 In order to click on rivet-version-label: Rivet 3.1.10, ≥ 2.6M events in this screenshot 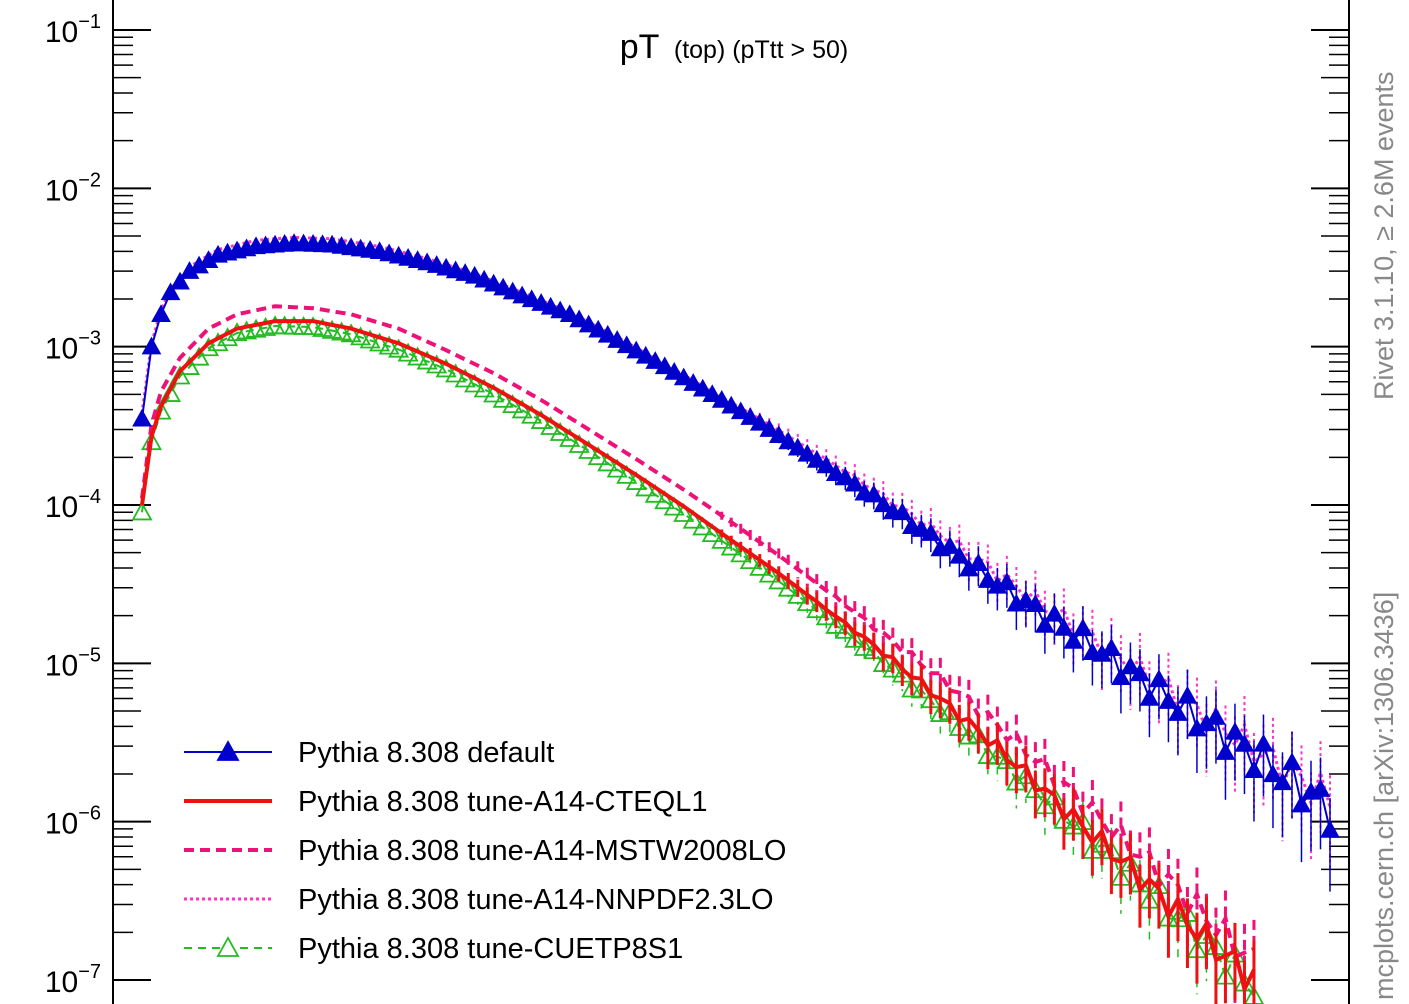, I will do `click(1384, 236)`.